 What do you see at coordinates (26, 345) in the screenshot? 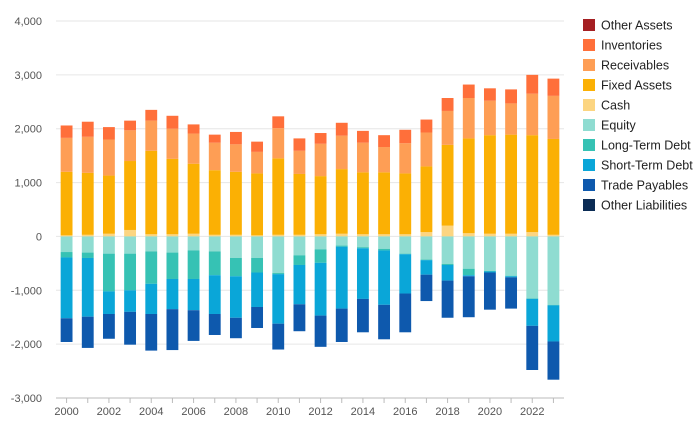
I see `y-tick-label: -2,000` at bounding box center [26, 345].